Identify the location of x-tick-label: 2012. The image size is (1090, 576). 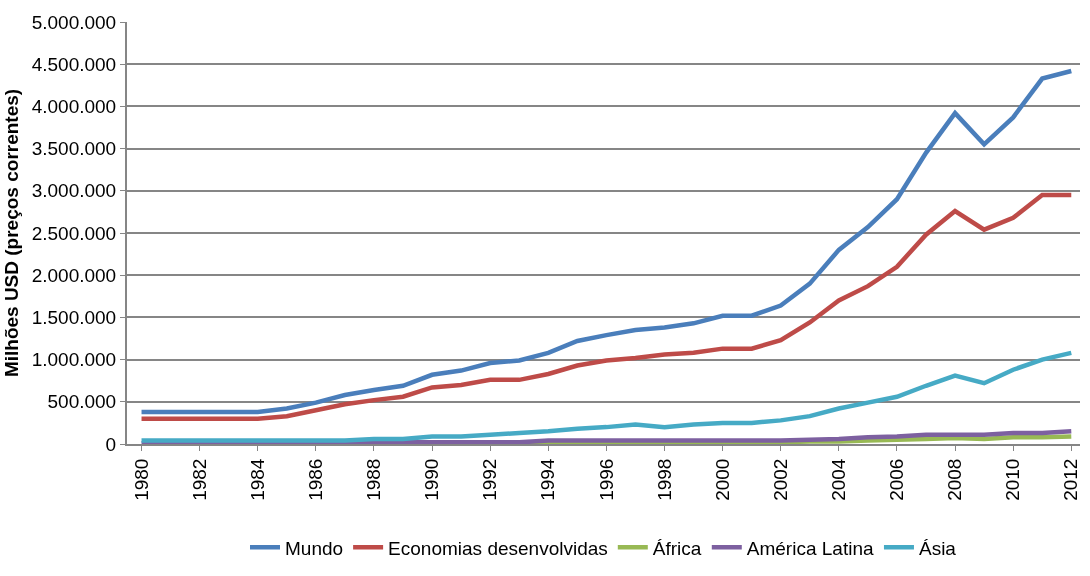
(1071, 479).